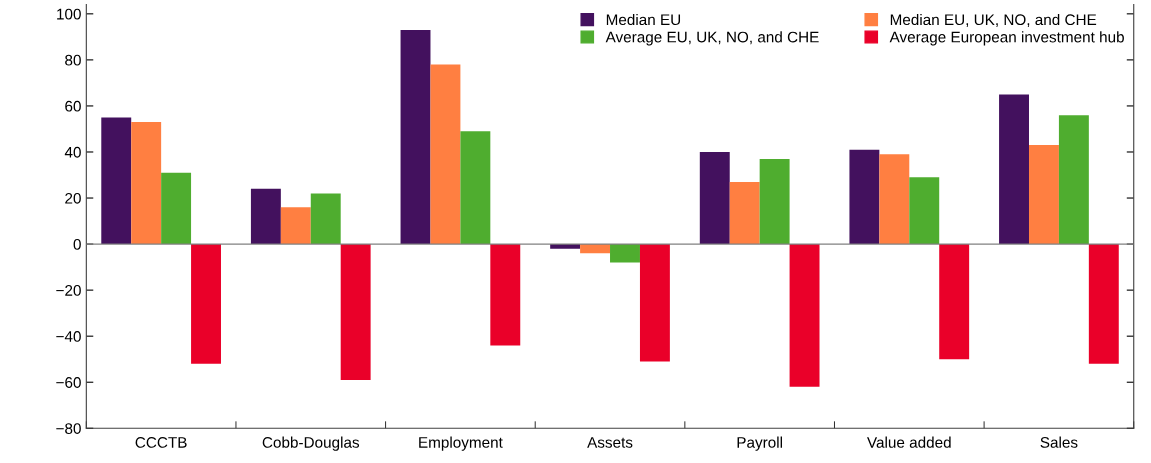  I want to click on x-tick-label: Assets, so click(610, 442).